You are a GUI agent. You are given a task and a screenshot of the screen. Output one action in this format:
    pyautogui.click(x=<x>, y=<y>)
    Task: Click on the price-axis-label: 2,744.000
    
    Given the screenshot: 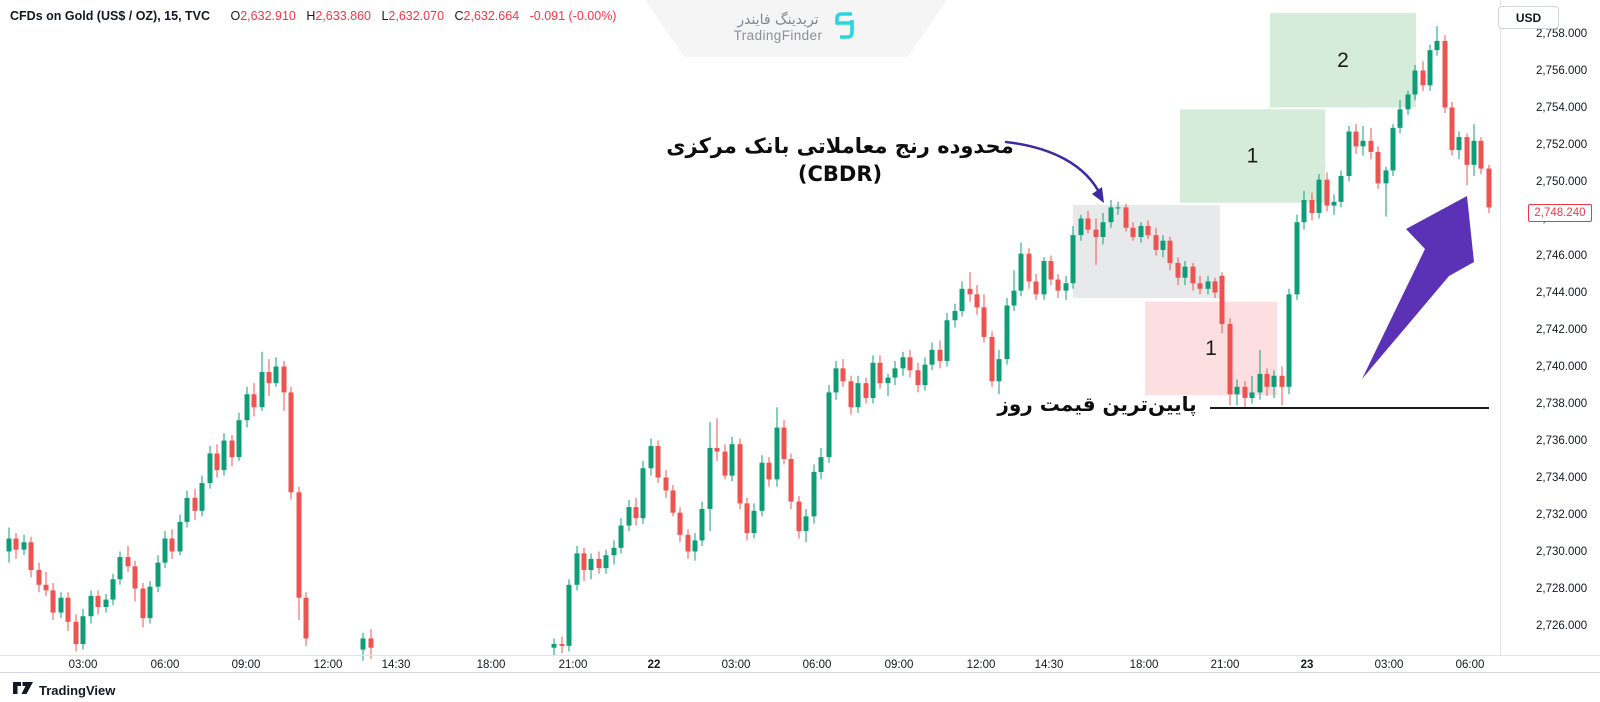 What is the action you would take?
    pyautogui.click(x=1562, y=292)
    